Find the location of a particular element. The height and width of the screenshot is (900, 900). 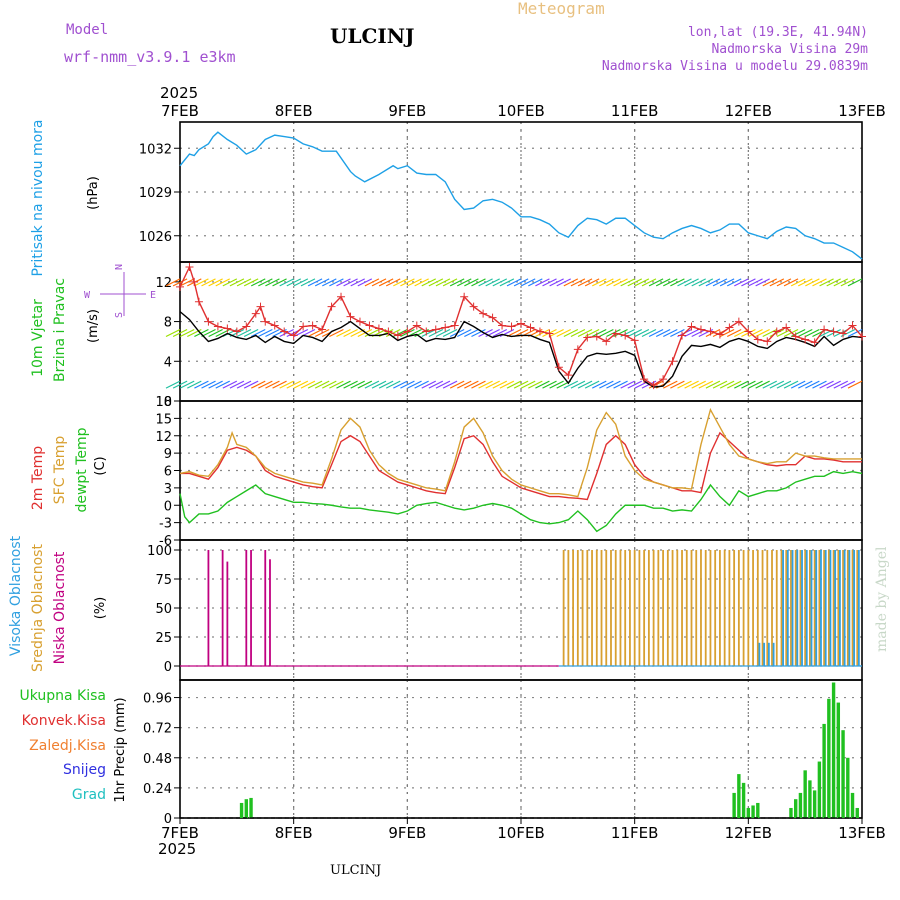

x-tick-label-bottom: 13FEB is located at coordinates (861, 833).